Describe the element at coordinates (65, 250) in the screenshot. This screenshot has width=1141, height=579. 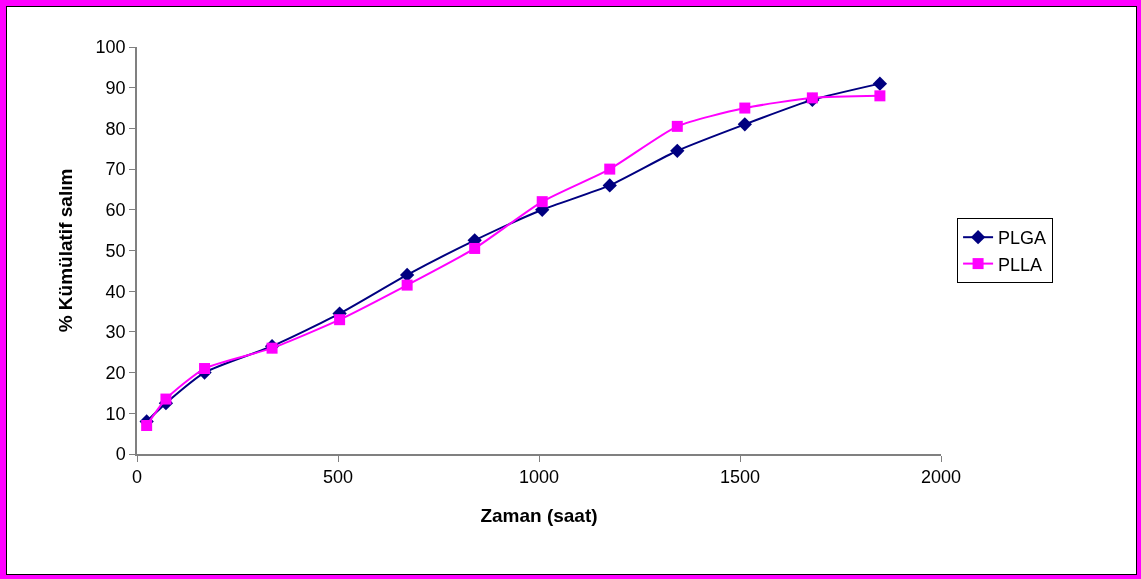
I see `y-axis-title: % Kümülatif salım` at that location.